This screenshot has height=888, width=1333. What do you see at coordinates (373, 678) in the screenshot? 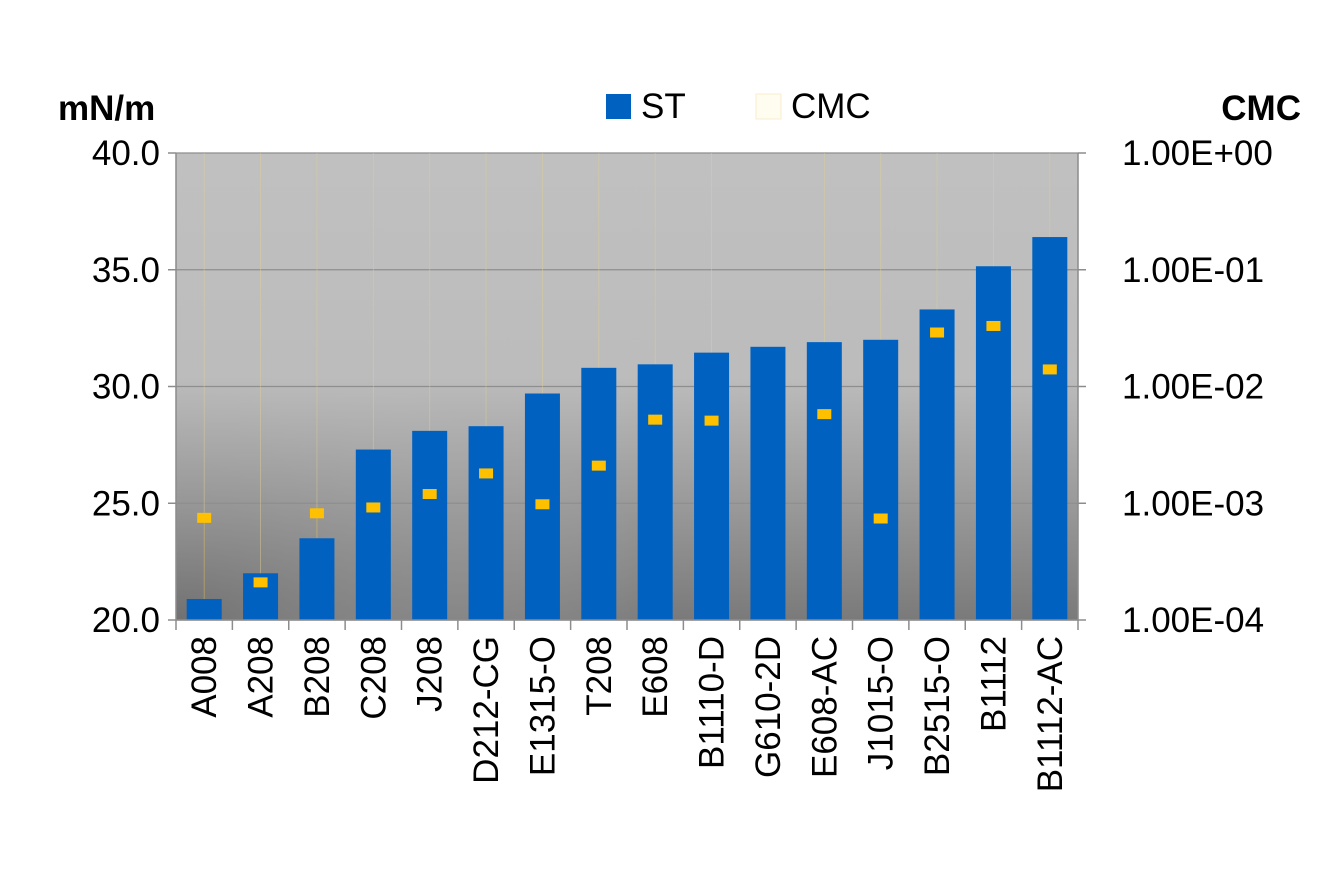
I see `category-label: C208` at bounding box center [373, 678].